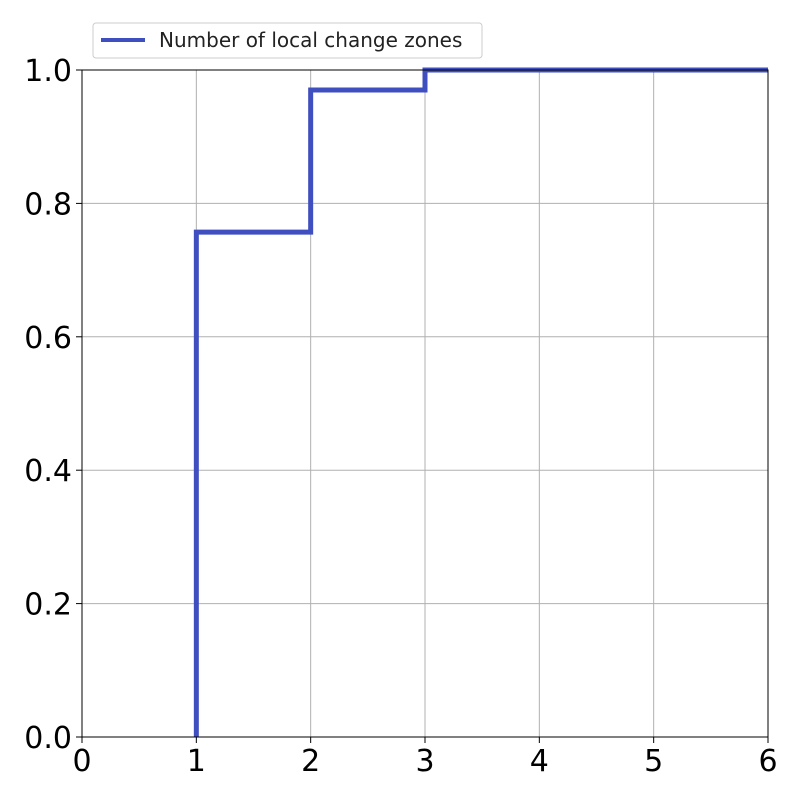 The width and height of the screenshot is (800, 804). What do you see at coordinates (310, 40) in the screenshot?
I see `legend-label: Number of local change zones` at bounding box center [310, 40].